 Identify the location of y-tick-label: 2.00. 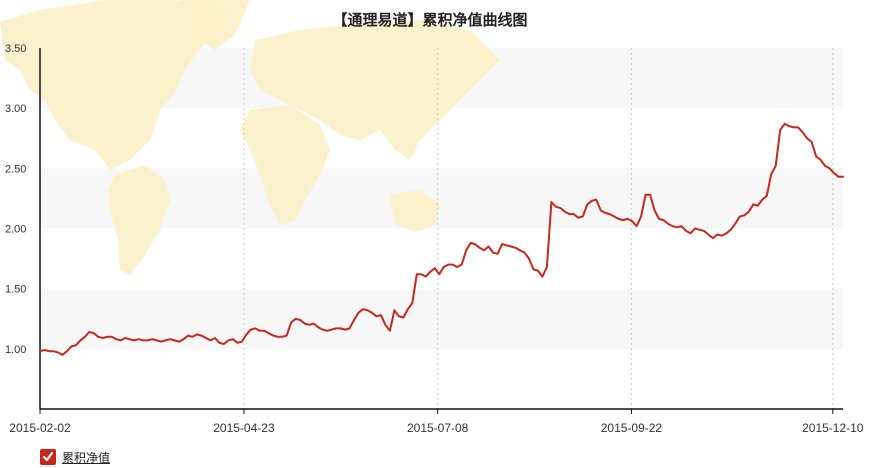
(15, 230).